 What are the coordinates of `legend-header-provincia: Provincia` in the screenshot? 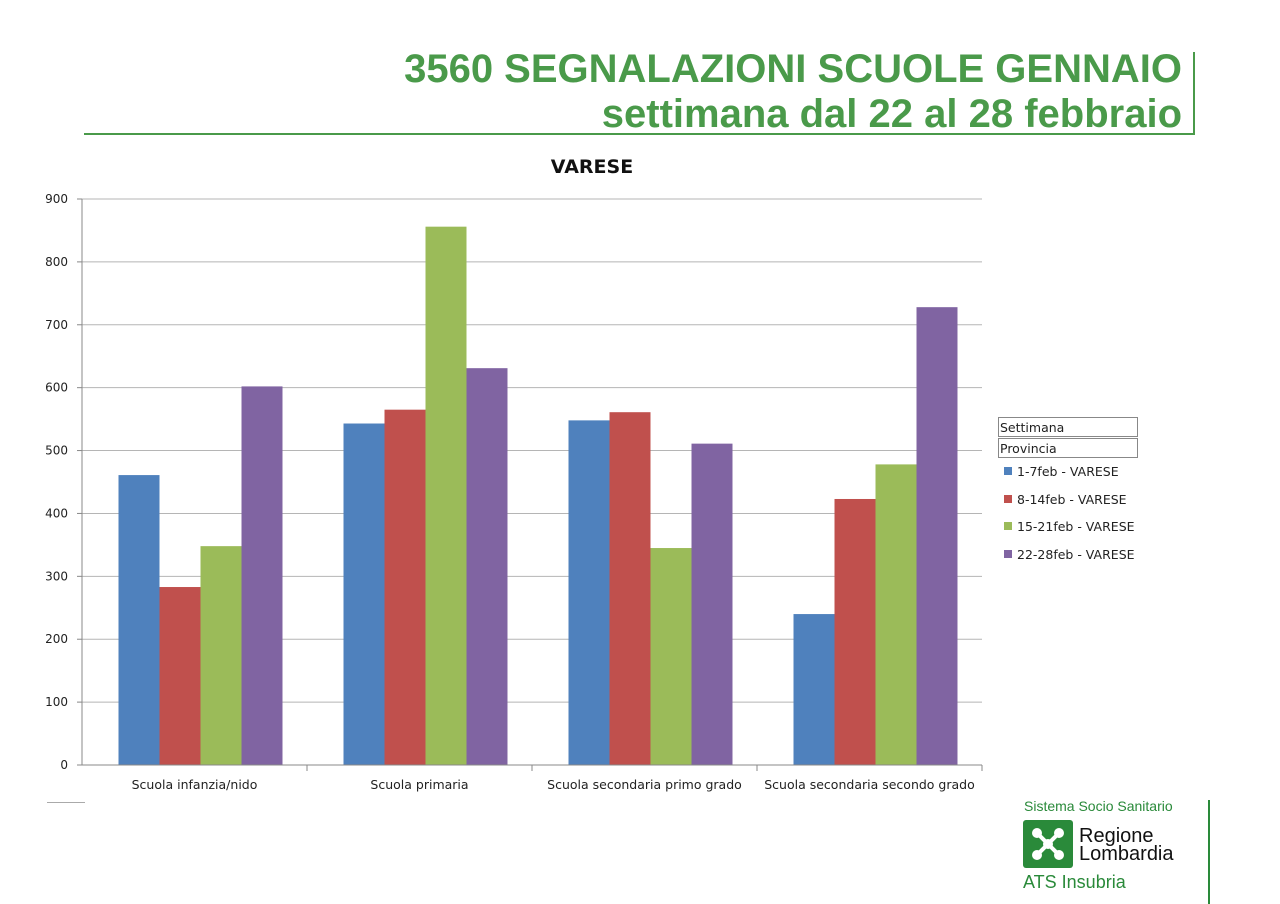 It's located at (1068, 448).